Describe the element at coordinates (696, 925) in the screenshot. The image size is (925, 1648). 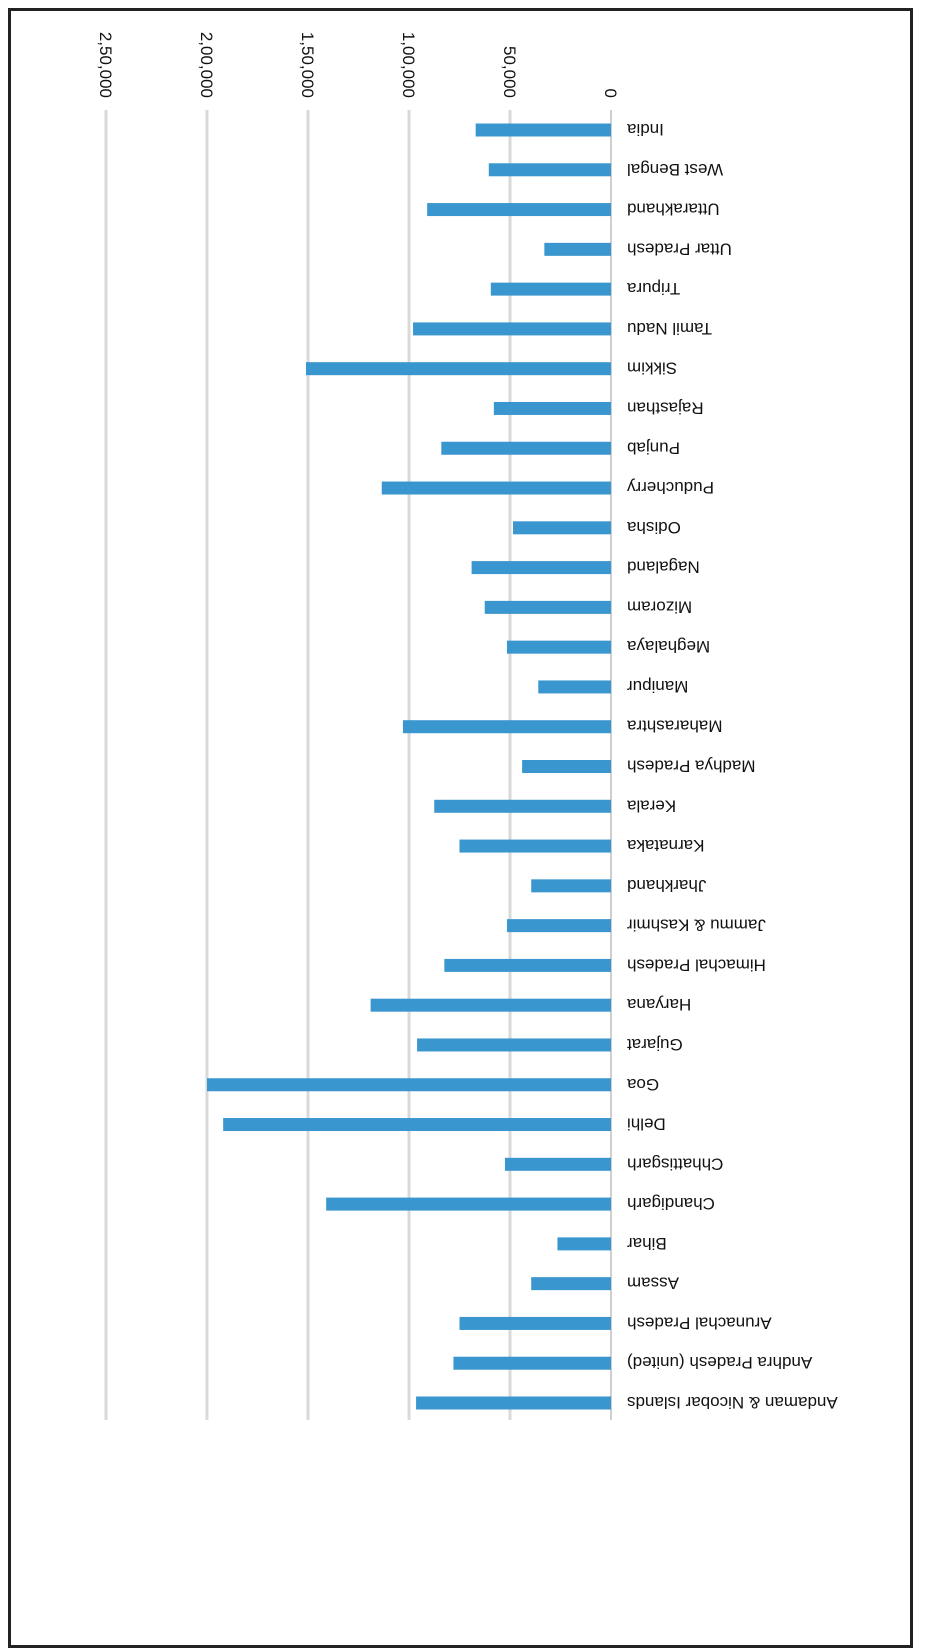
I see `category-label: Jammu & Kashmir` at that location.